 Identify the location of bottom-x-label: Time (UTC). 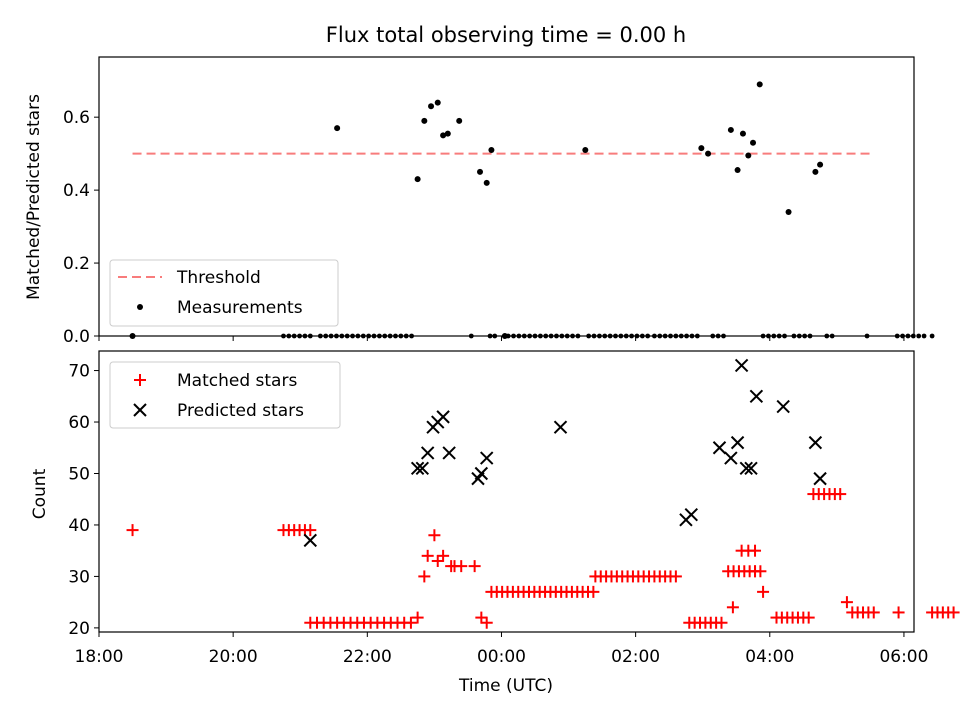
(505, 686).